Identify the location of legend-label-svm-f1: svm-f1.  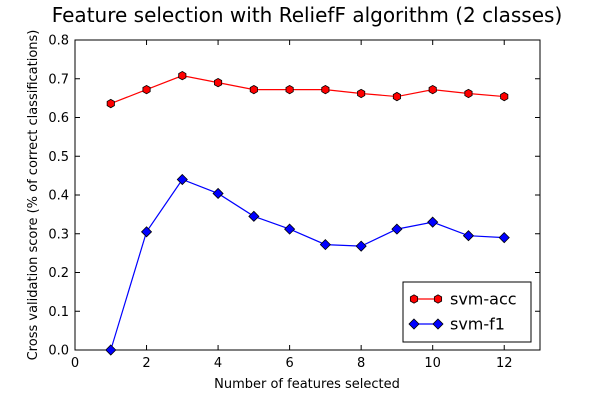
(477, 324).